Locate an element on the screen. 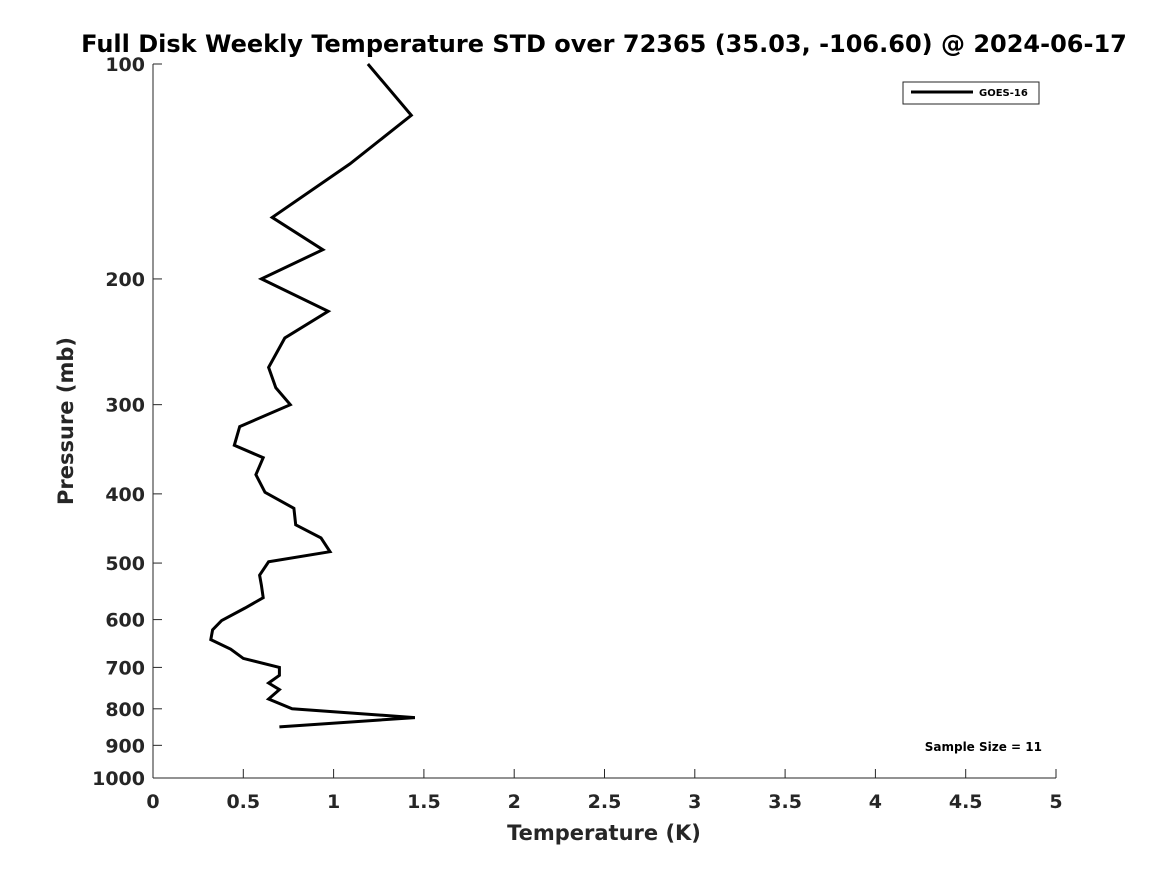 The width and height of the screenshot is (1167, 875). x-axis-label: Temperature (K) is located at coordinates (604, 833).